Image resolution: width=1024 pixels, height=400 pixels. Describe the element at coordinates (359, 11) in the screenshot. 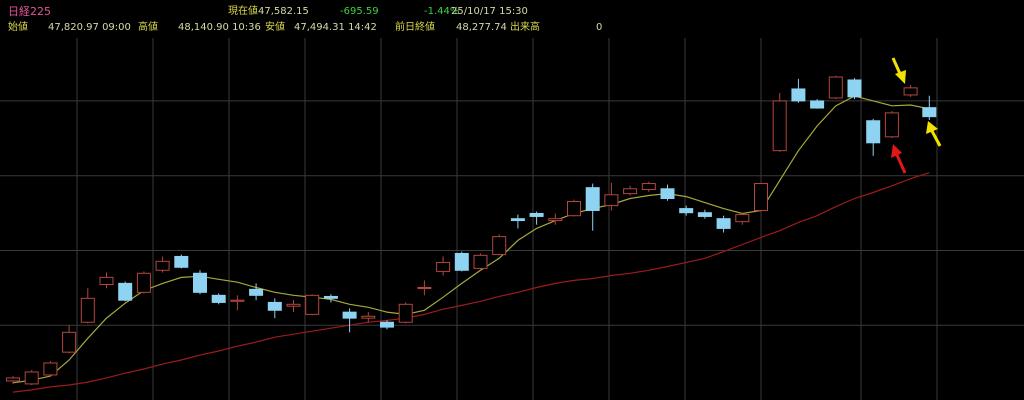

I see `change: -695.59` at that location.